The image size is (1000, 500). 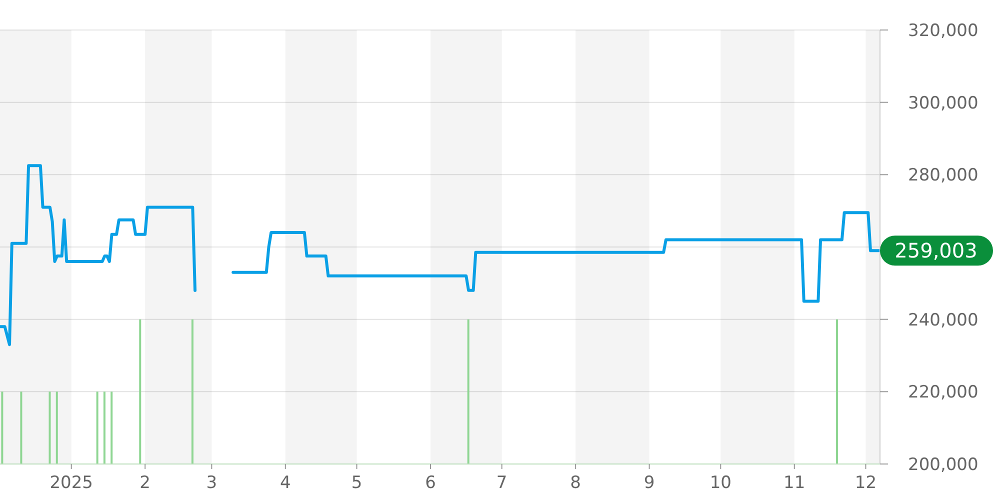 I want to click on x-tick-label: 8, so click(x=575, y=483).